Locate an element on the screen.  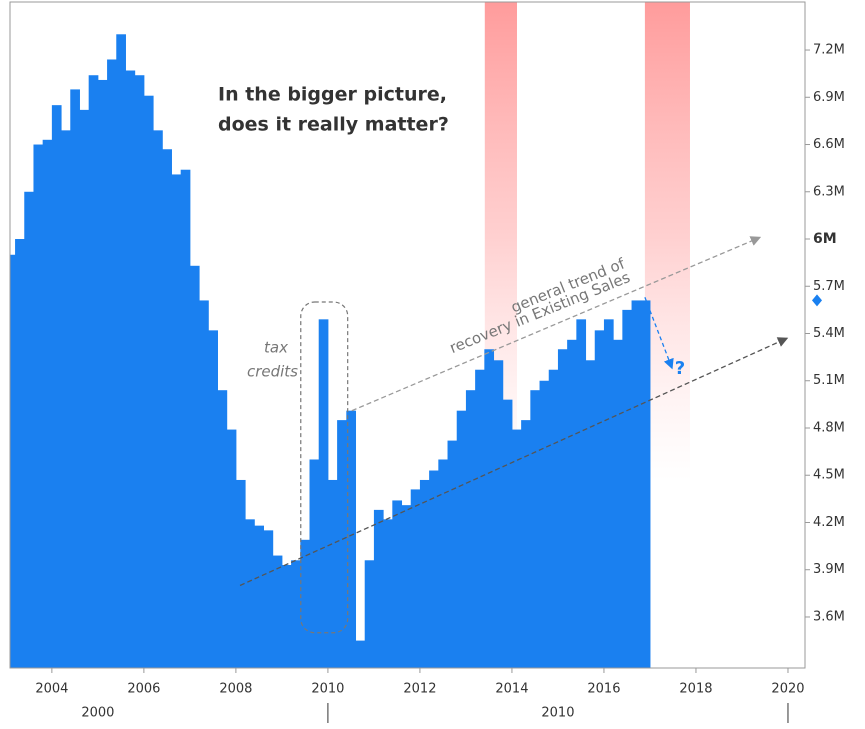
x-tick-label: 2018 is located at coordinates (695, 689).